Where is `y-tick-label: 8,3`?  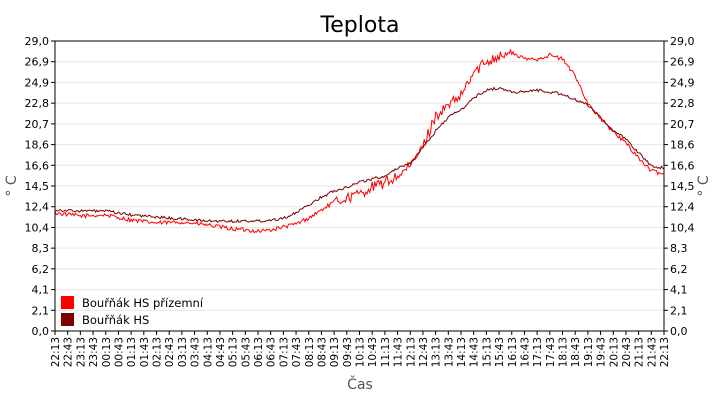 y-tick-label: 8,3 is located at coordinates (41, 248).